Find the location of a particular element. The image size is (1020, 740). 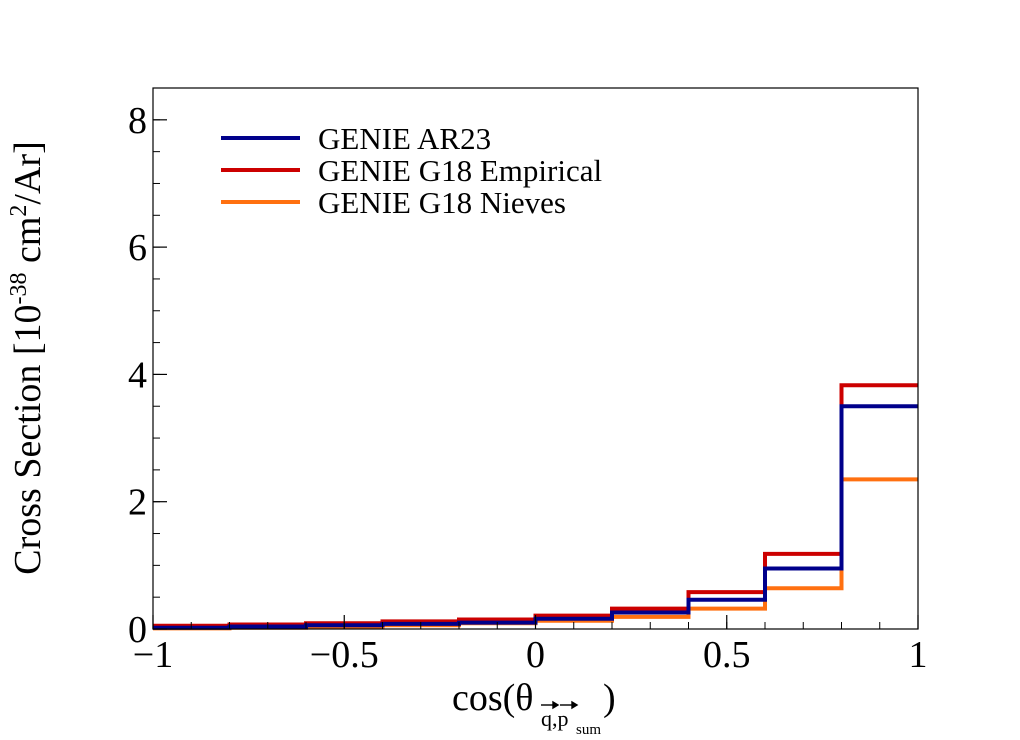

y-axis-title: Cross Section [10-38 cm2/Ar] is located at coordinates (27, 357).